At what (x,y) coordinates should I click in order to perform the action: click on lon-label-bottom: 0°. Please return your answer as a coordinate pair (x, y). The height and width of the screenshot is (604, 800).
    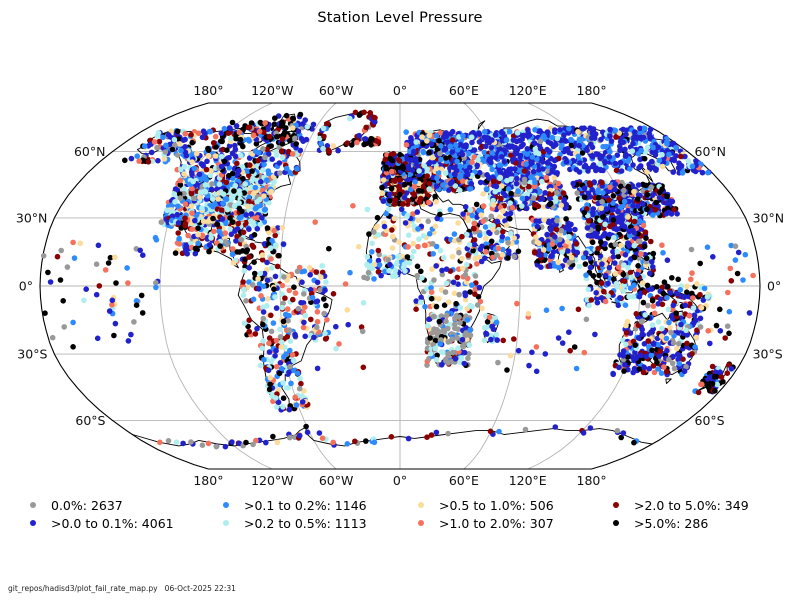
    Looking at the image, I should click on (400, 480).